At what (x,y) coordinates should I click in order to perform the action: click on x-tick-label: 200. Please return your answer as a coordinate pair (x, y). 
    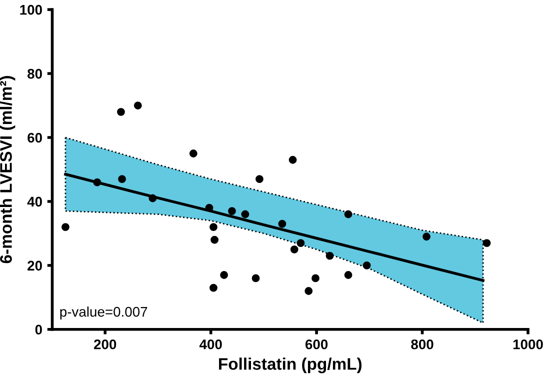
    Looking at the image, I should click on (105, 344).